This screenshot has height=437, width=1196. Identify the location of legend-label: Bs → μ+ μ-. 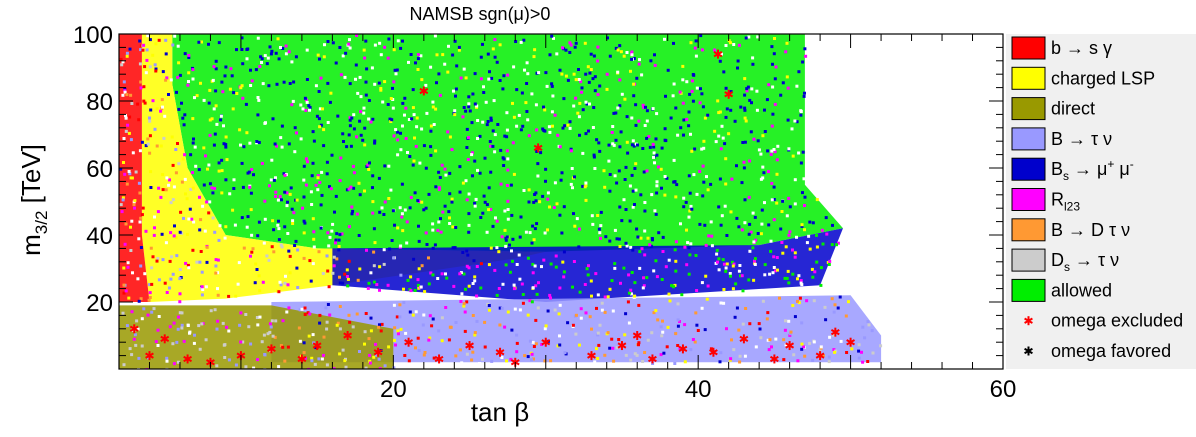
(1092, 170).